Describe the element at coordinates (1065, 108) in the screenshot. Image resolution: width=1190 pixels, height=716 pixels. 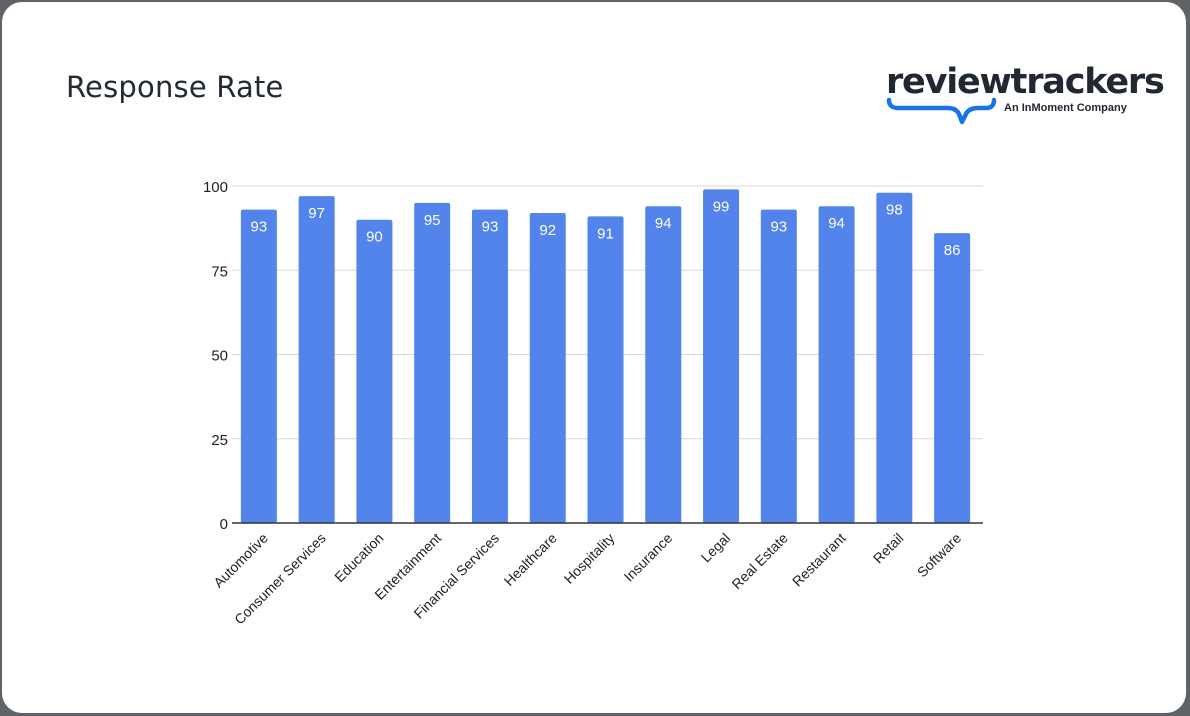
I see `logo-tagline: An InMoment Company` at that location.